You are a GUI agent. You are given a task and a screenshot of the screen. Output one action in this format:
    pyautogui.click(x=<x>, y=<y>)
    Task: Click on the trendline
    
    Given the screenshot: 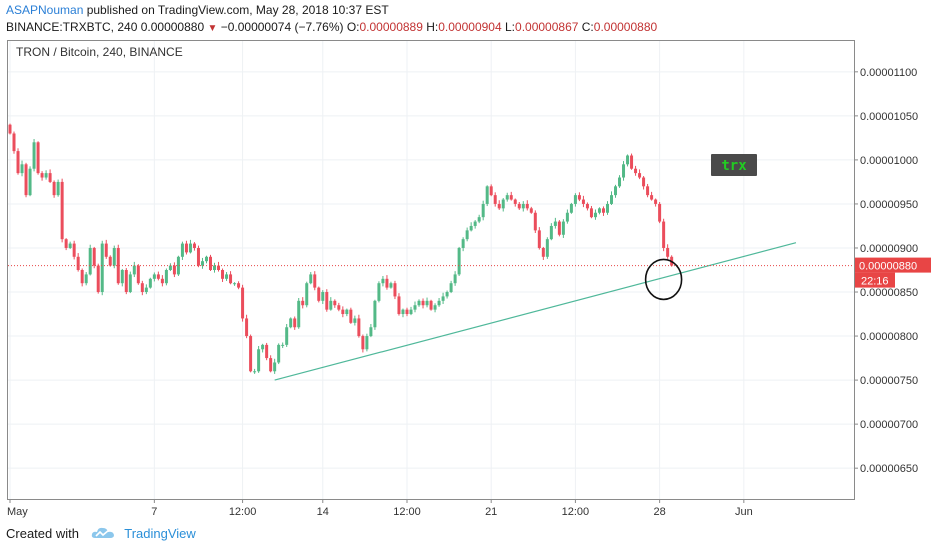 What is the action you would take?
    pyautogui.click(x=535, y=311)
    